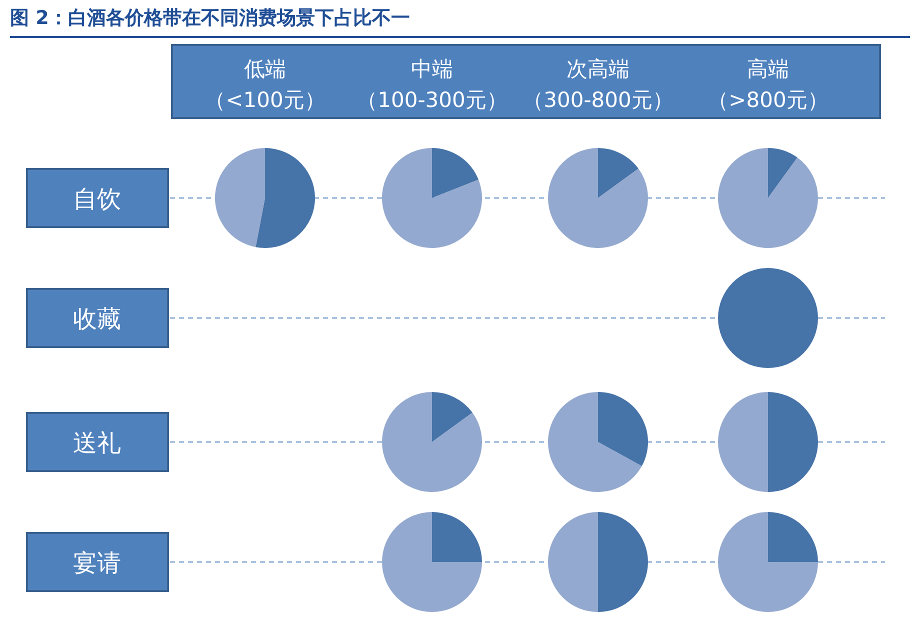 Image resolution: width=915 pixels, height=624 pixels. What do you see at coordinates (97, 563) in the screenshot?
I see `text: 宴请` at bounding box center [97, 563].